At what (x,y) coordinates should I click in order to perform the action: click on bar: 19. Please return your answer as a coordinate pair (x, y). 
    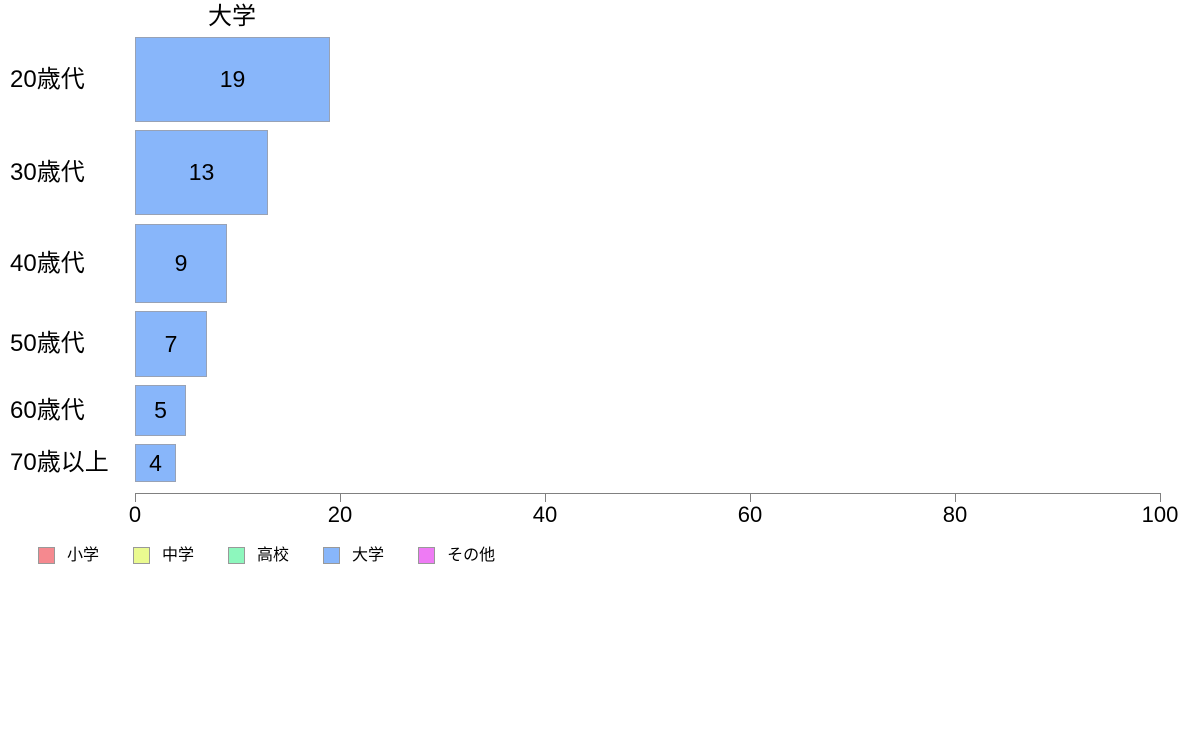
    Looking at the image, I should click on (232, 79).